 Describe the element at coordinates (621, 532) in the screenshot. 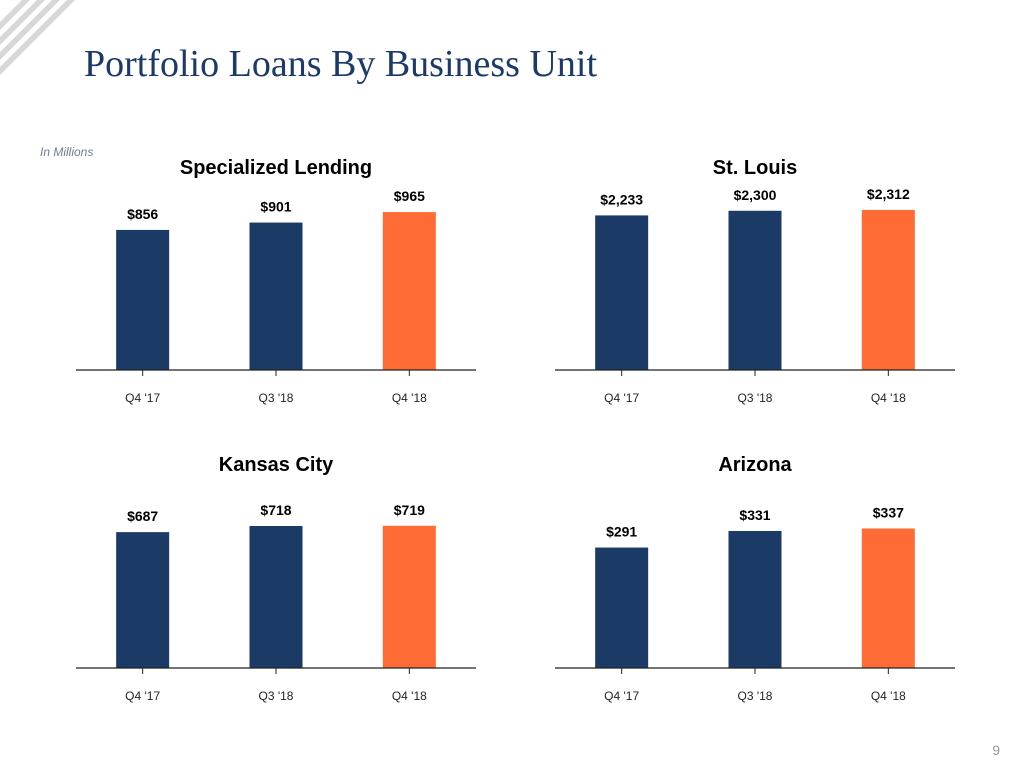

I see `data-label: $291` at that location.